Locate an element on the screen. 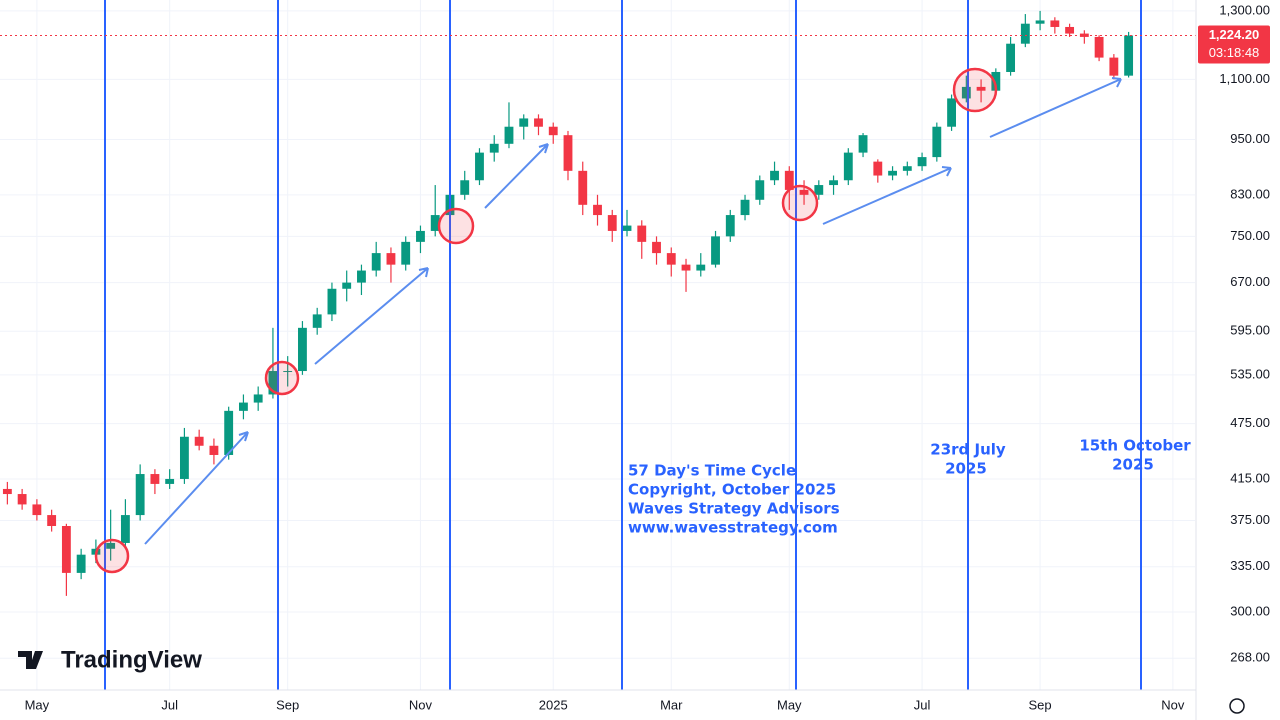  settings-icon is located at coordinates (1237, 706).